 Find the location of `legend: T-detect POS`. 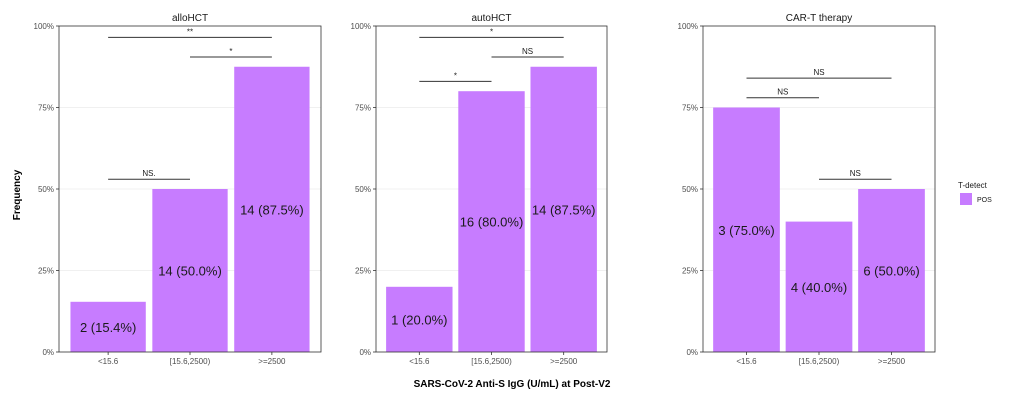

legend: T-detect POS is located at coordinates (975, 193).